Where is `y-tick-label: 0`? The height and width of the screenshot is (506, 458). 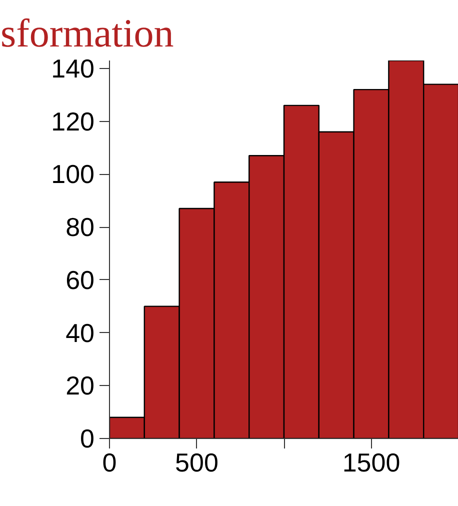
y-tick-label: 0 is located at coordinates (87, 439).